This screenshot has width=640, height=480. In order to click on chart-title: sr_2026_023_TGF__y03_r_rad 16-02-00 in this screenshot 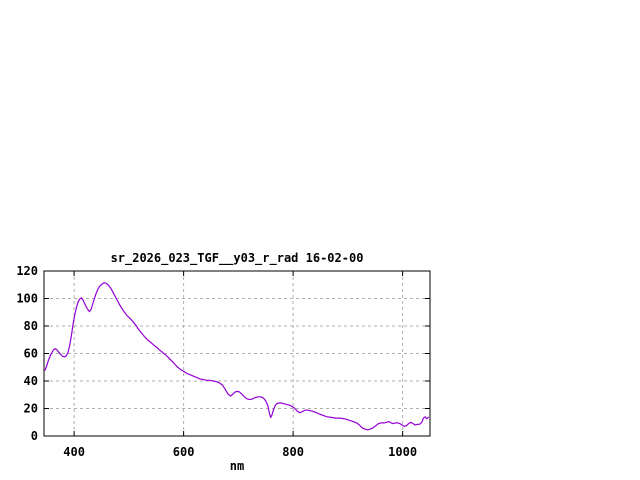, I will do `click(237, 258)`.